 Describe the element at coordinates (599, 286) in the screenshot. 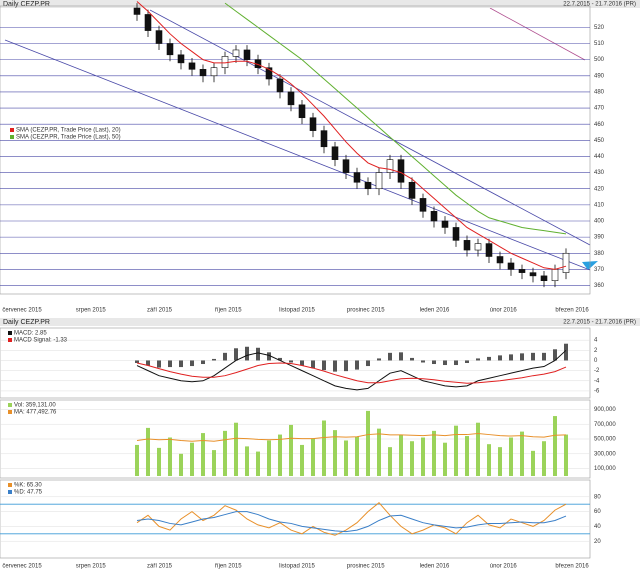

I see `y-tick-label: 360` at that location.